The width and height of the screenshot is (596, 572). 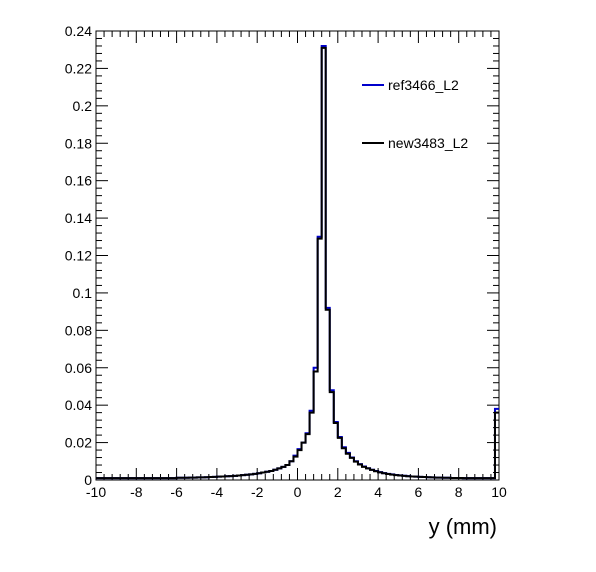 What do you see at coordinates (423, 85) in the screenshot?
I see `legend-label-0: ref3466_L2` at bounding box center [423, 85].